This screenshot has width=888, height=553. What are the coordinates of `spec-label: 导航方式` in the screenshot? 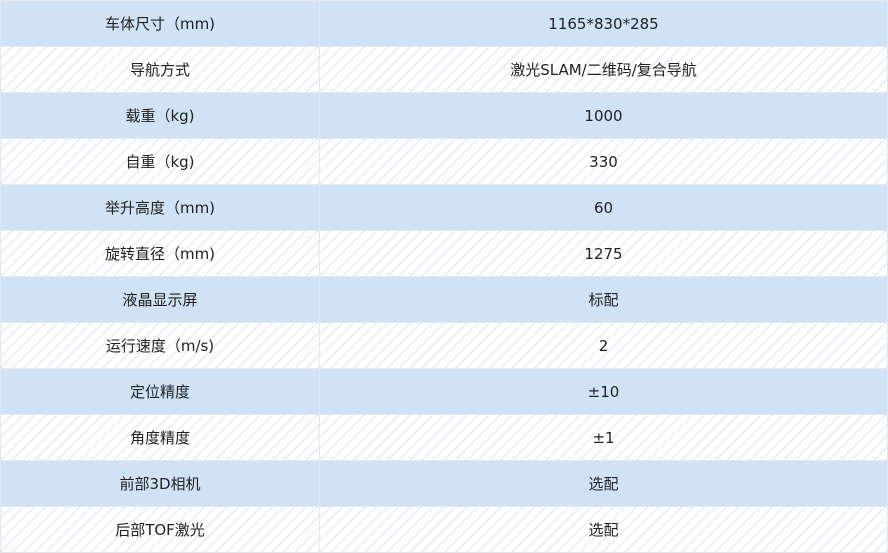 It's located at (160, 69).